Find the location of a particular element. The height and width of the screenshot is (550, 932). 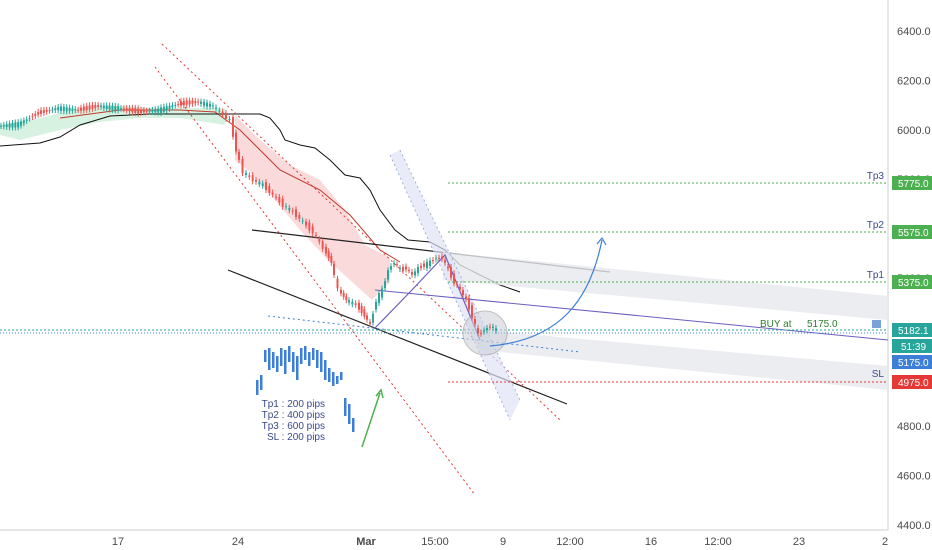

time-axis: 17 24 Mar 15:00 9 12:00 16 12:00 23 2 is located at coordinates (500, 542).